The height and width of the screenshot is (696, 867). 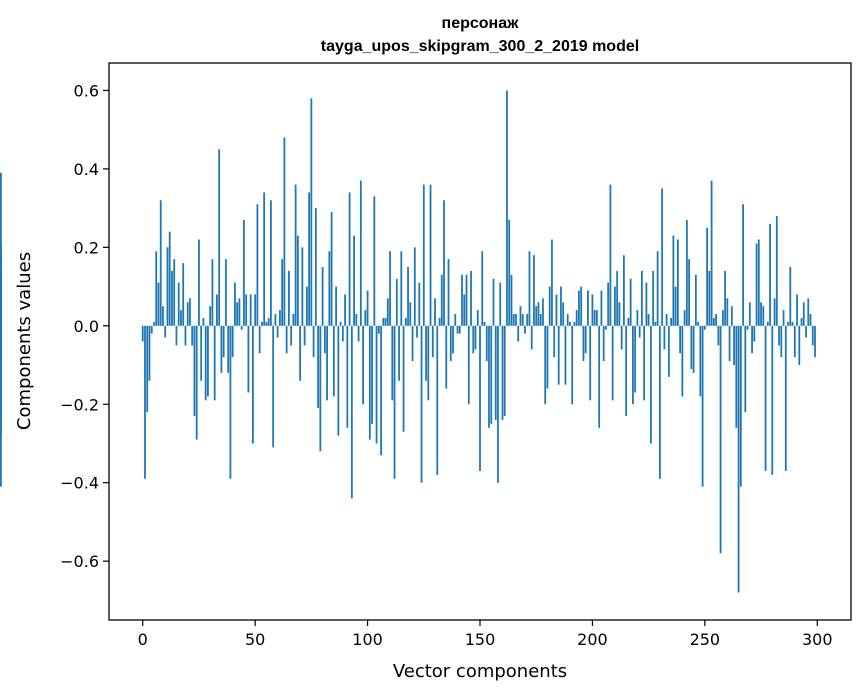 What do you see at coordinates (255, 639) in the screenshot?
I see `x-tick-label: 50` at bounding box center [255, 639].